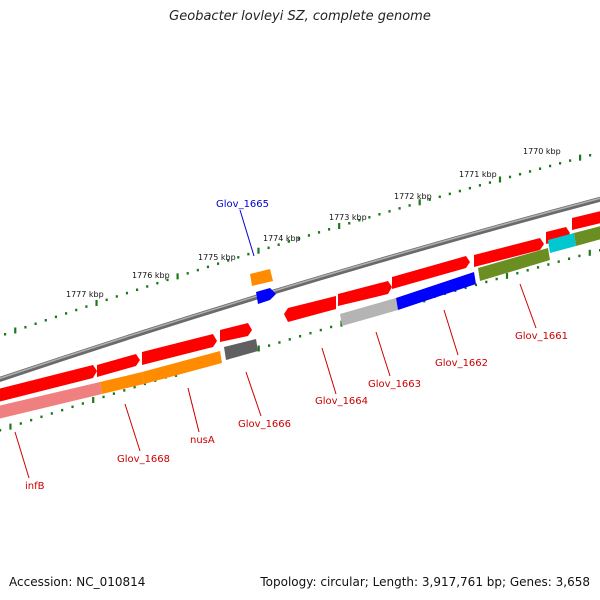 This screenshot has width=600, height=600. I want to click on gene-label-Glov_1661: Glov_1661, so click(541, 336).